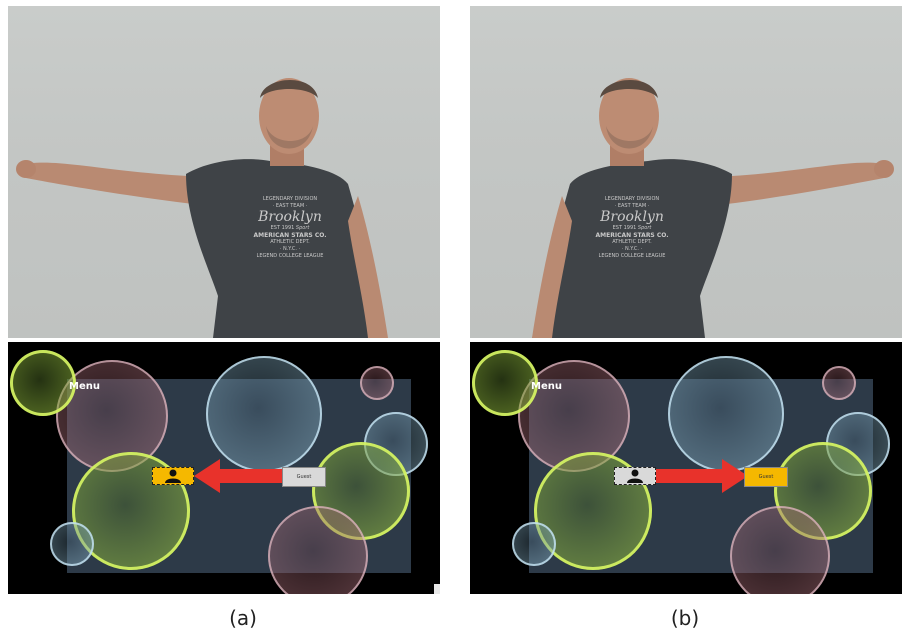 This screenshot has height=638, width=906. I want to click on arrow-right, so click(702, 476).